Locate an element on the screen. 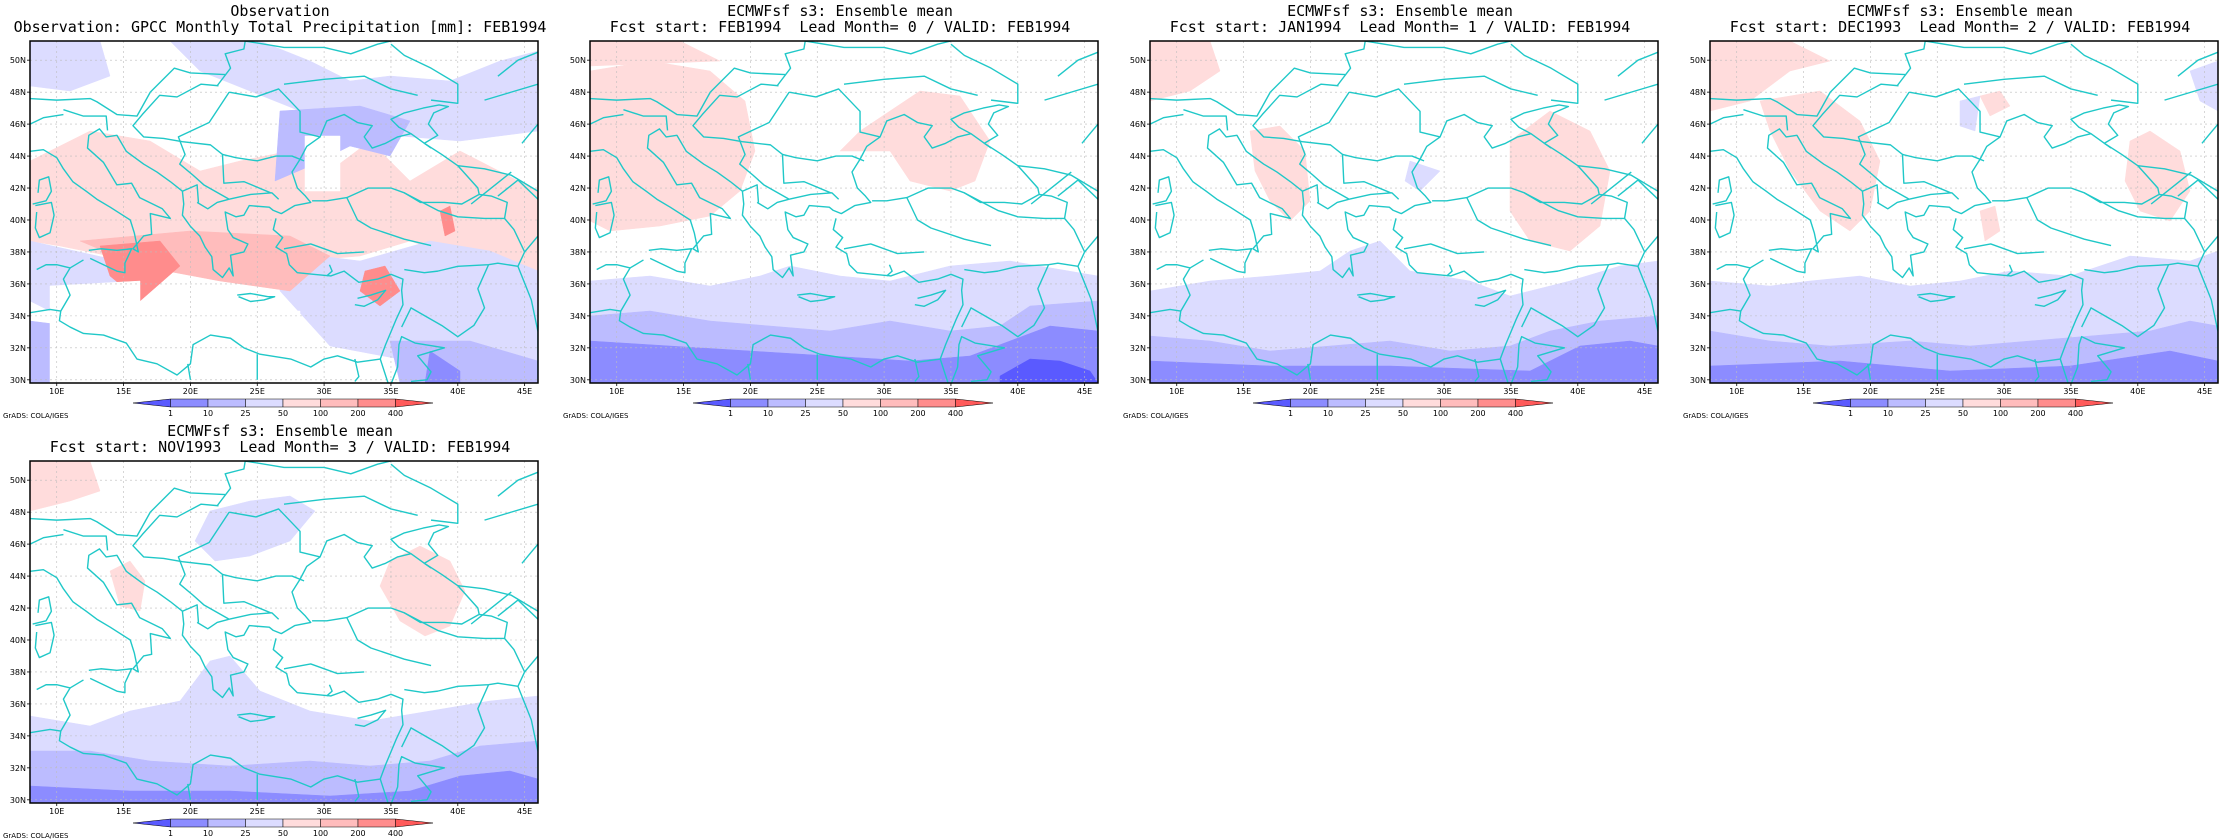  map-gridlines is located at coordinates (284, 212).